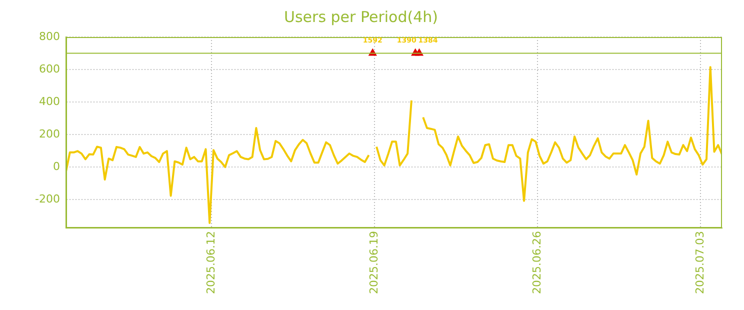  I want to click on y-tick-label: 600, so click(49, 69).